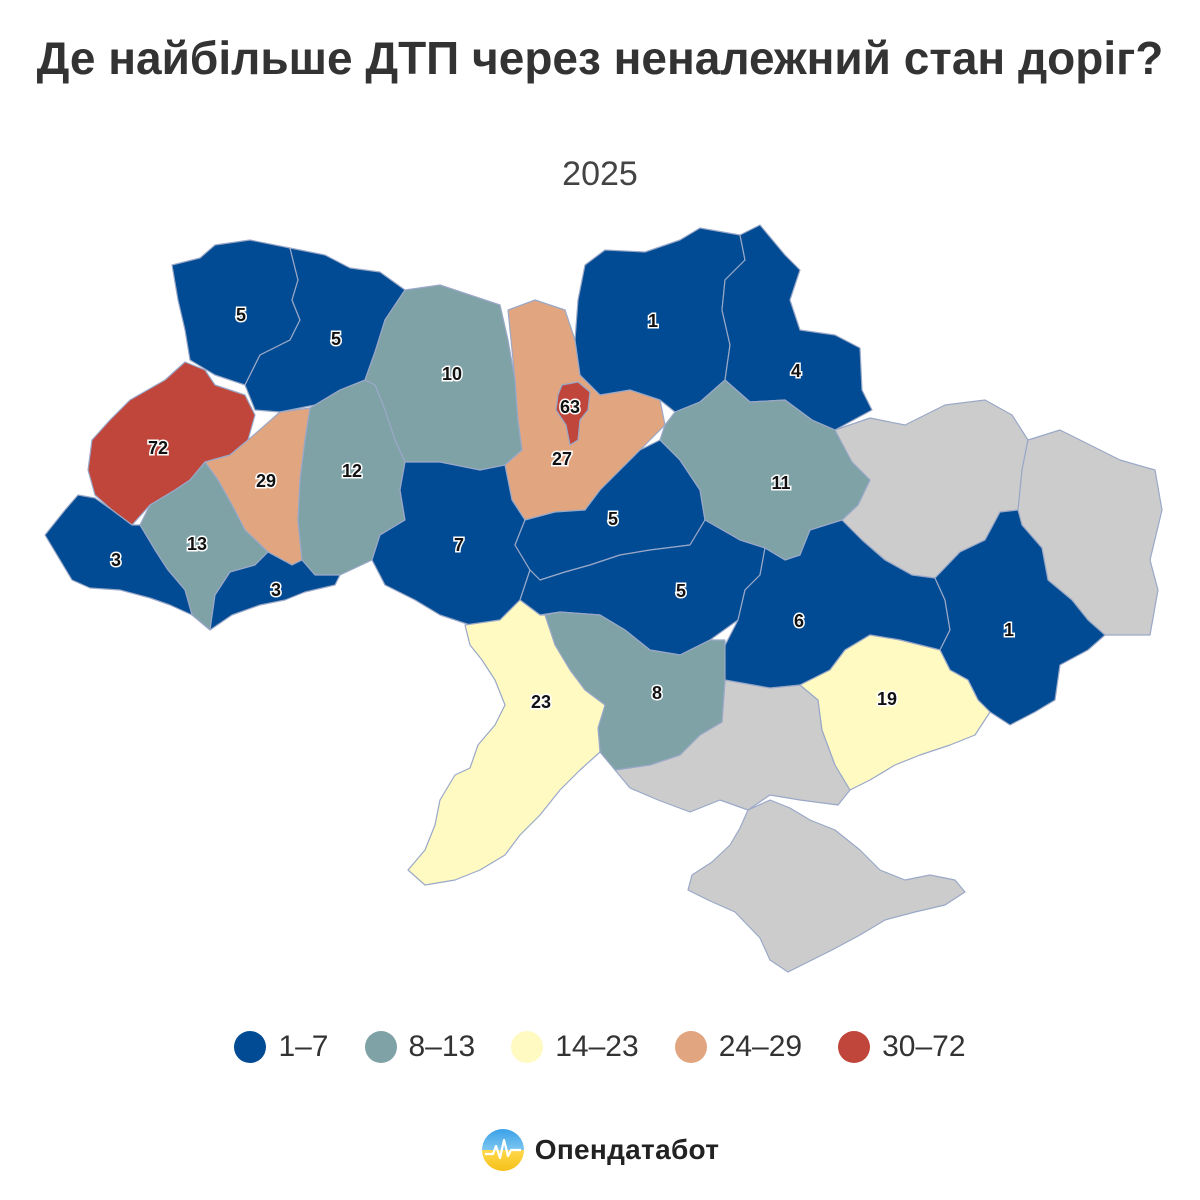 This screenshot has height=1200, width=1200. What do you see at coordinates (241, 315) in the screenshot?
I see `region-value-volyn: 5` at bounding box center [241, 315].